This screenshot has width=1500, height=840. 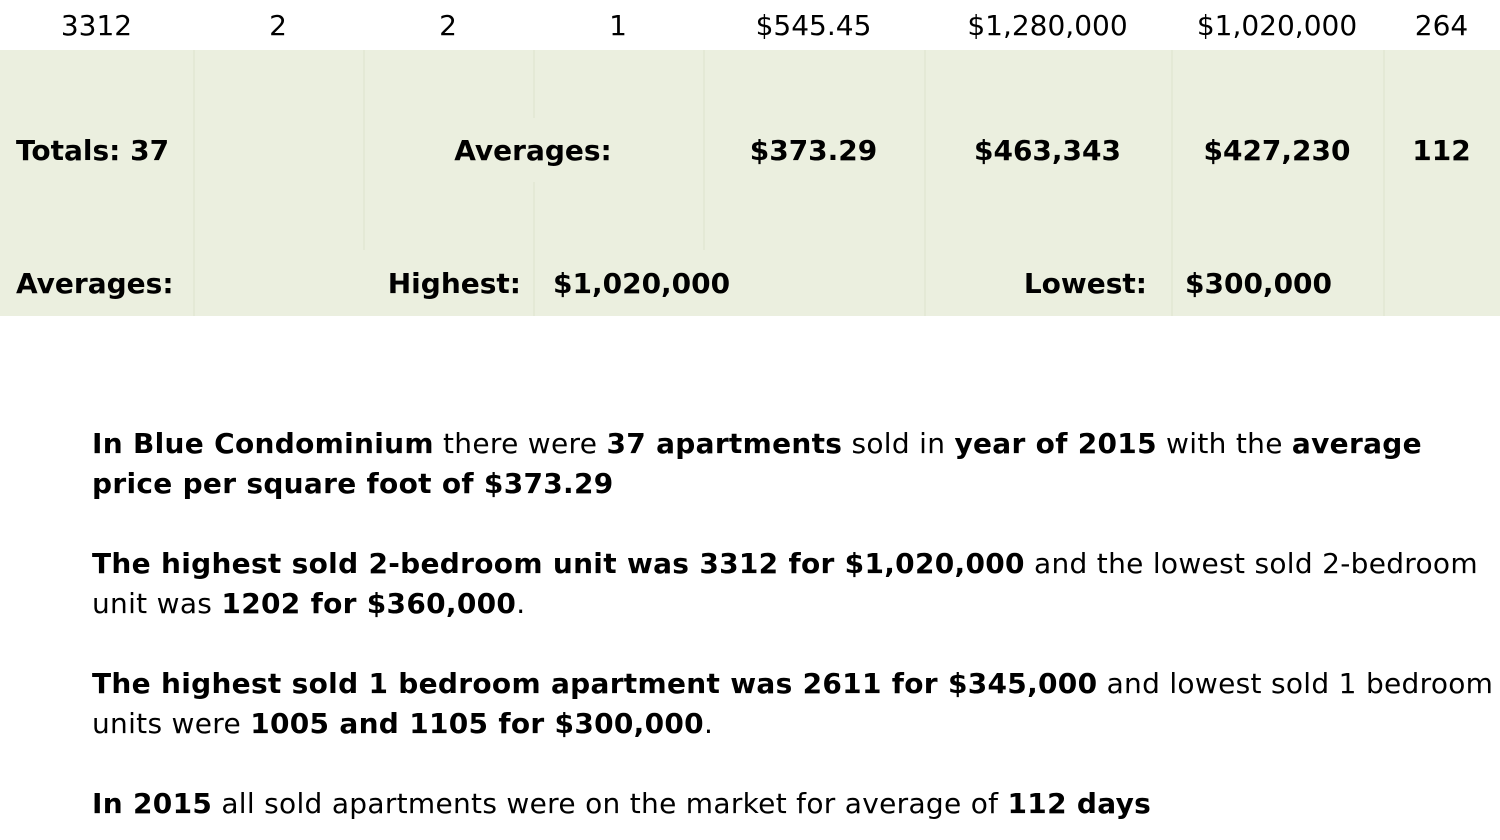 I want to click on text: sold in, so click(x=898, y=443).